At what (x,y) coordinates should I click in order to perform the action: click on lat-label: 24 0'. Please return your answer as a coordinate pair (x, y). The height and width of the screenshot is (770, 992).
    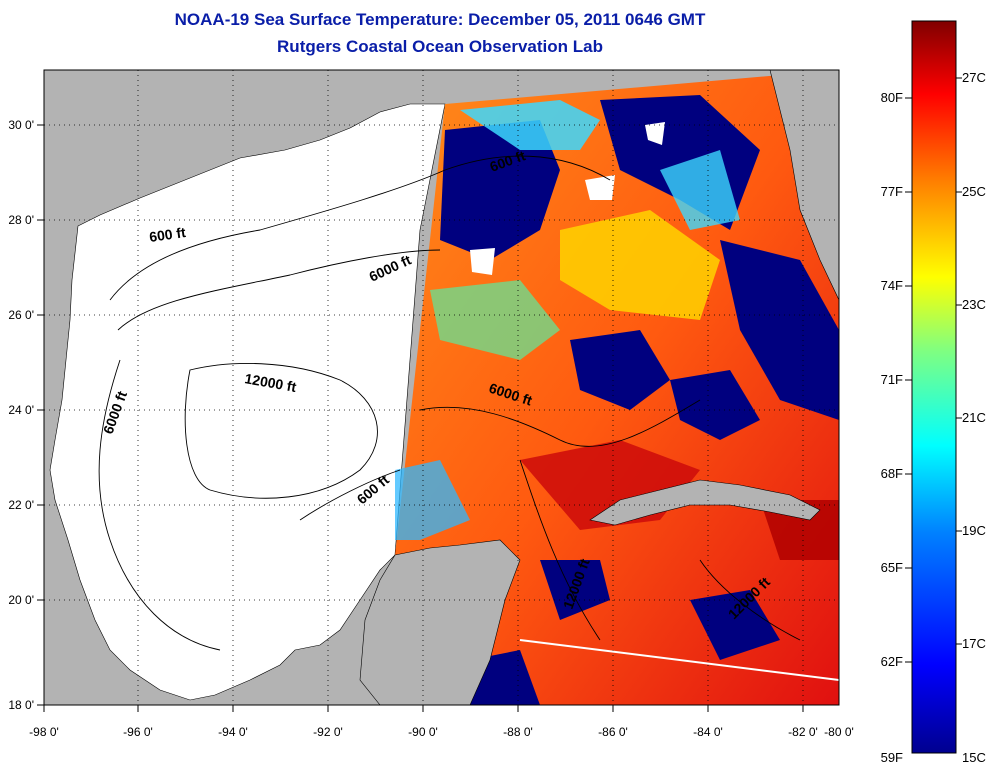
    Looking at the image, I should click on (21, 410).